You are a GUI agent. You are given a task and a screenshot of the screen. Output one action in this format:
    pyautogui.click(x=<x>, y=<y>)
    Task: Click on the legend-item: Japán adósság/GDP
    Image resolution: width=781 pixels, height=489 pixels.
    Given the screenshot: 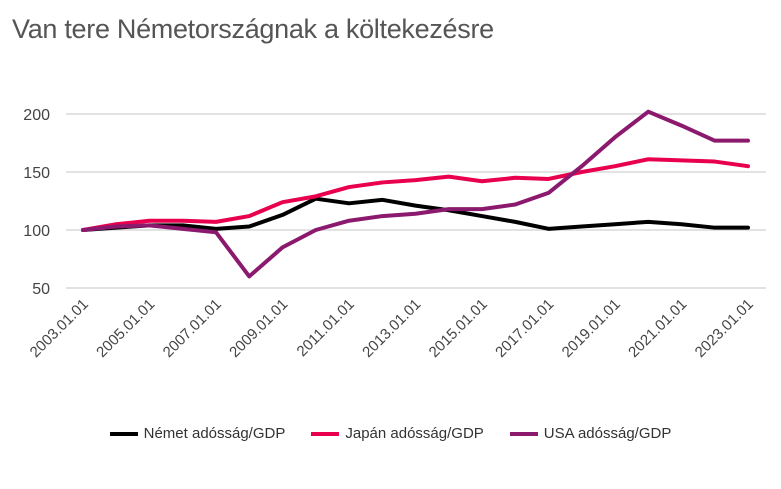 What is the action you would take?
    pyautogui.click(x=397, y=433)
    